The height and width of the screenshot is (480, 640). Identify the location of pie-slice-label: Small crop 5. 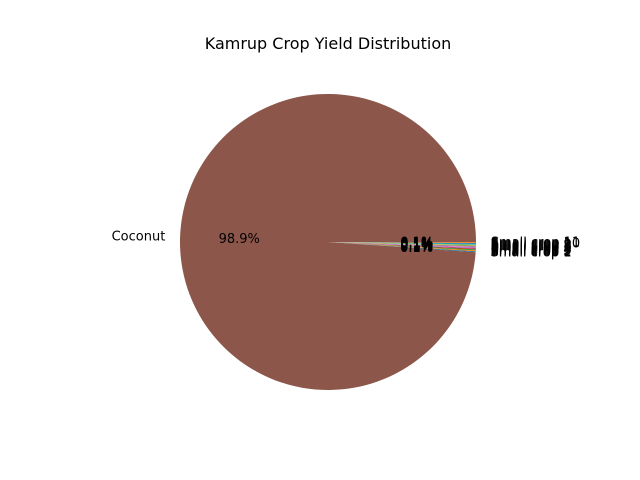
(531, 249).